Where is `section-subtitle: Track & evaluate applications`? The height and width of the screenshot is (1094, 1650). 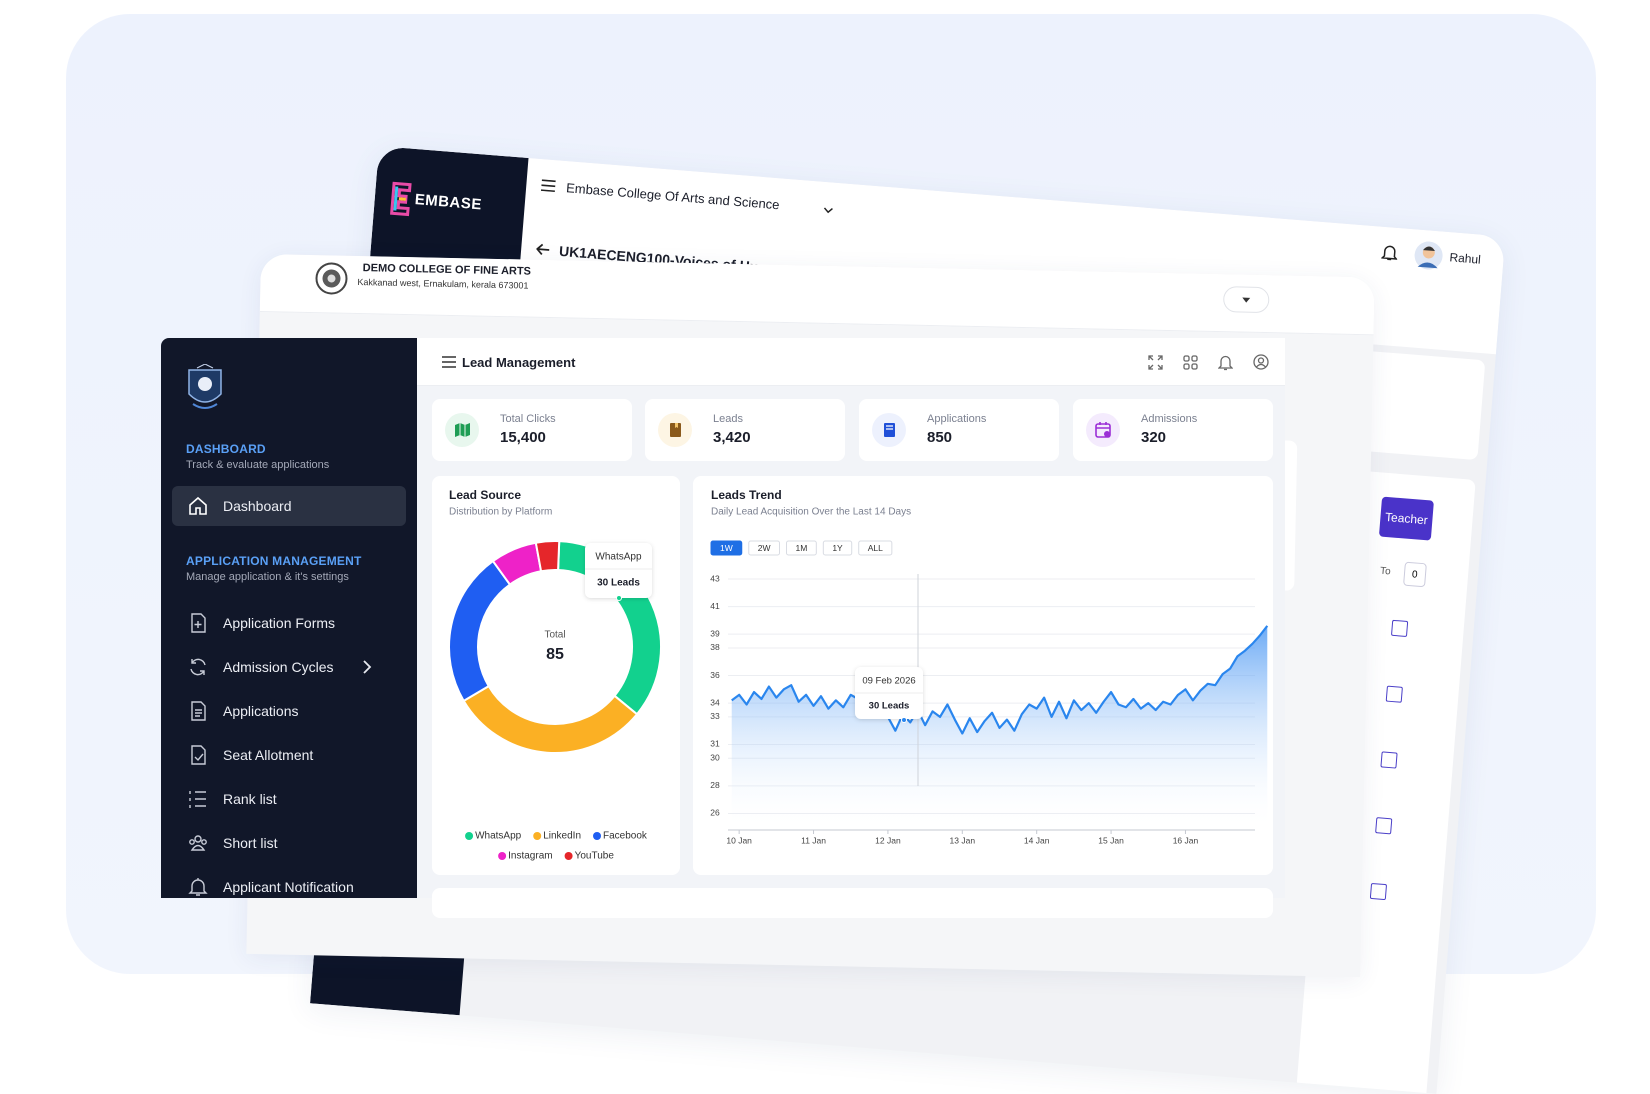
section-subtitle: Track & evaluate applications is located at coordinates (258, 465).